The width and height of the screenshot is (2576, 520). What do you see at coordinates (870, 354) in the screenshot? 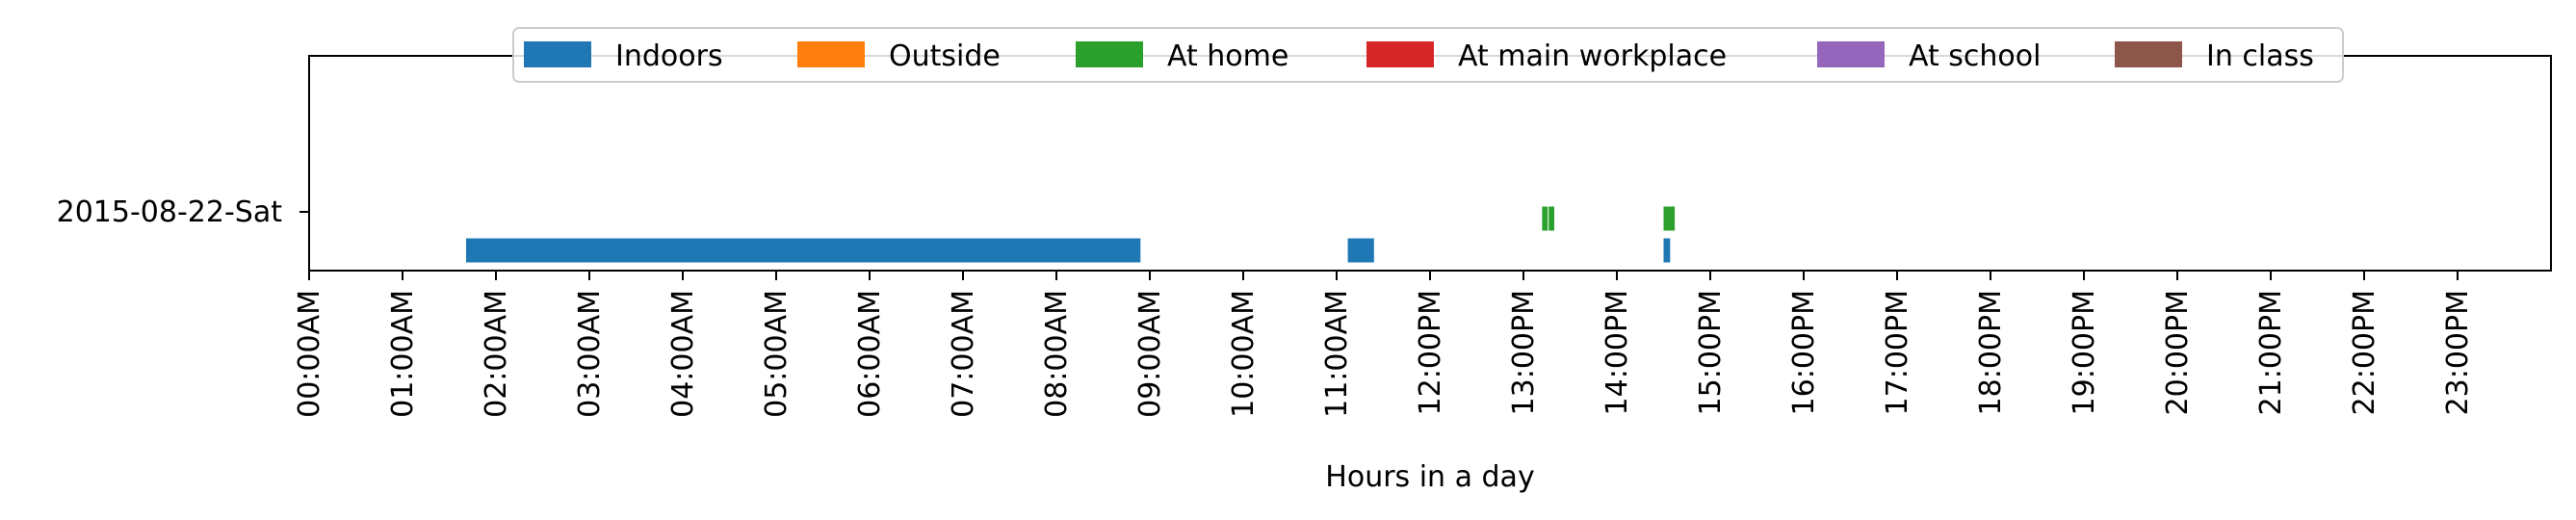
I see `x-tick-label: 06:00AM` at bounding box center [870, 354].